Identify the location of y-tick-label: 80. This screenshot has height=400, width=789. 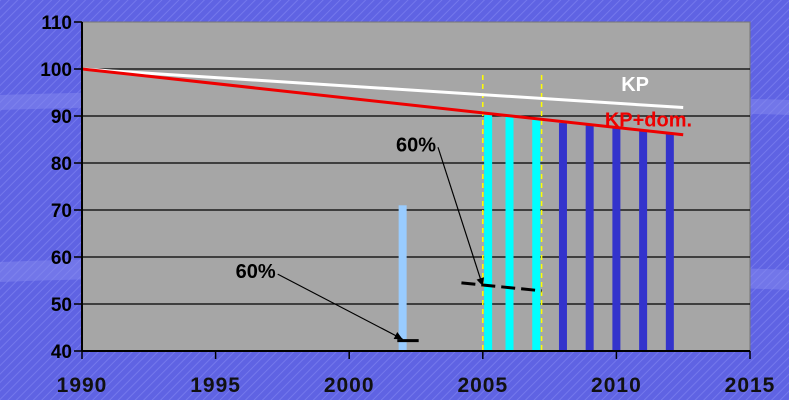
(61, 164).